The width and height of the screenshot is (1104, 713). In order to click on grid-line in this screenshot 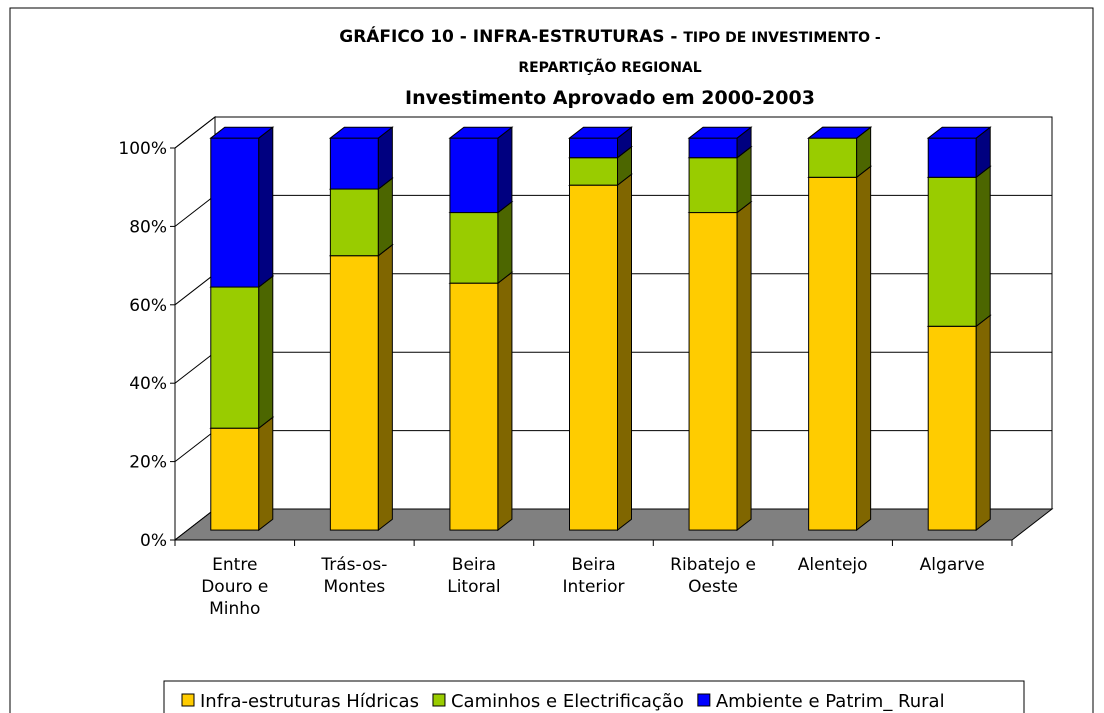, I will do `click(613, 132)`.